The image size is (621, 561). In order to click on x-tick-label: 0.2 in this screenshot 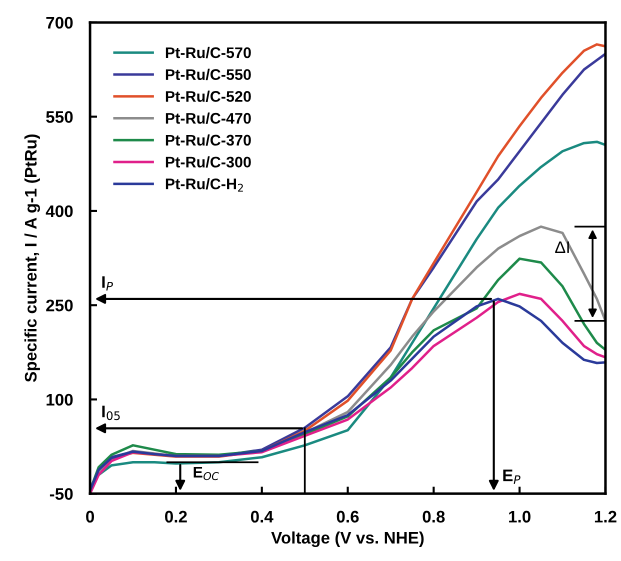, I will do `click(176, 516)`.